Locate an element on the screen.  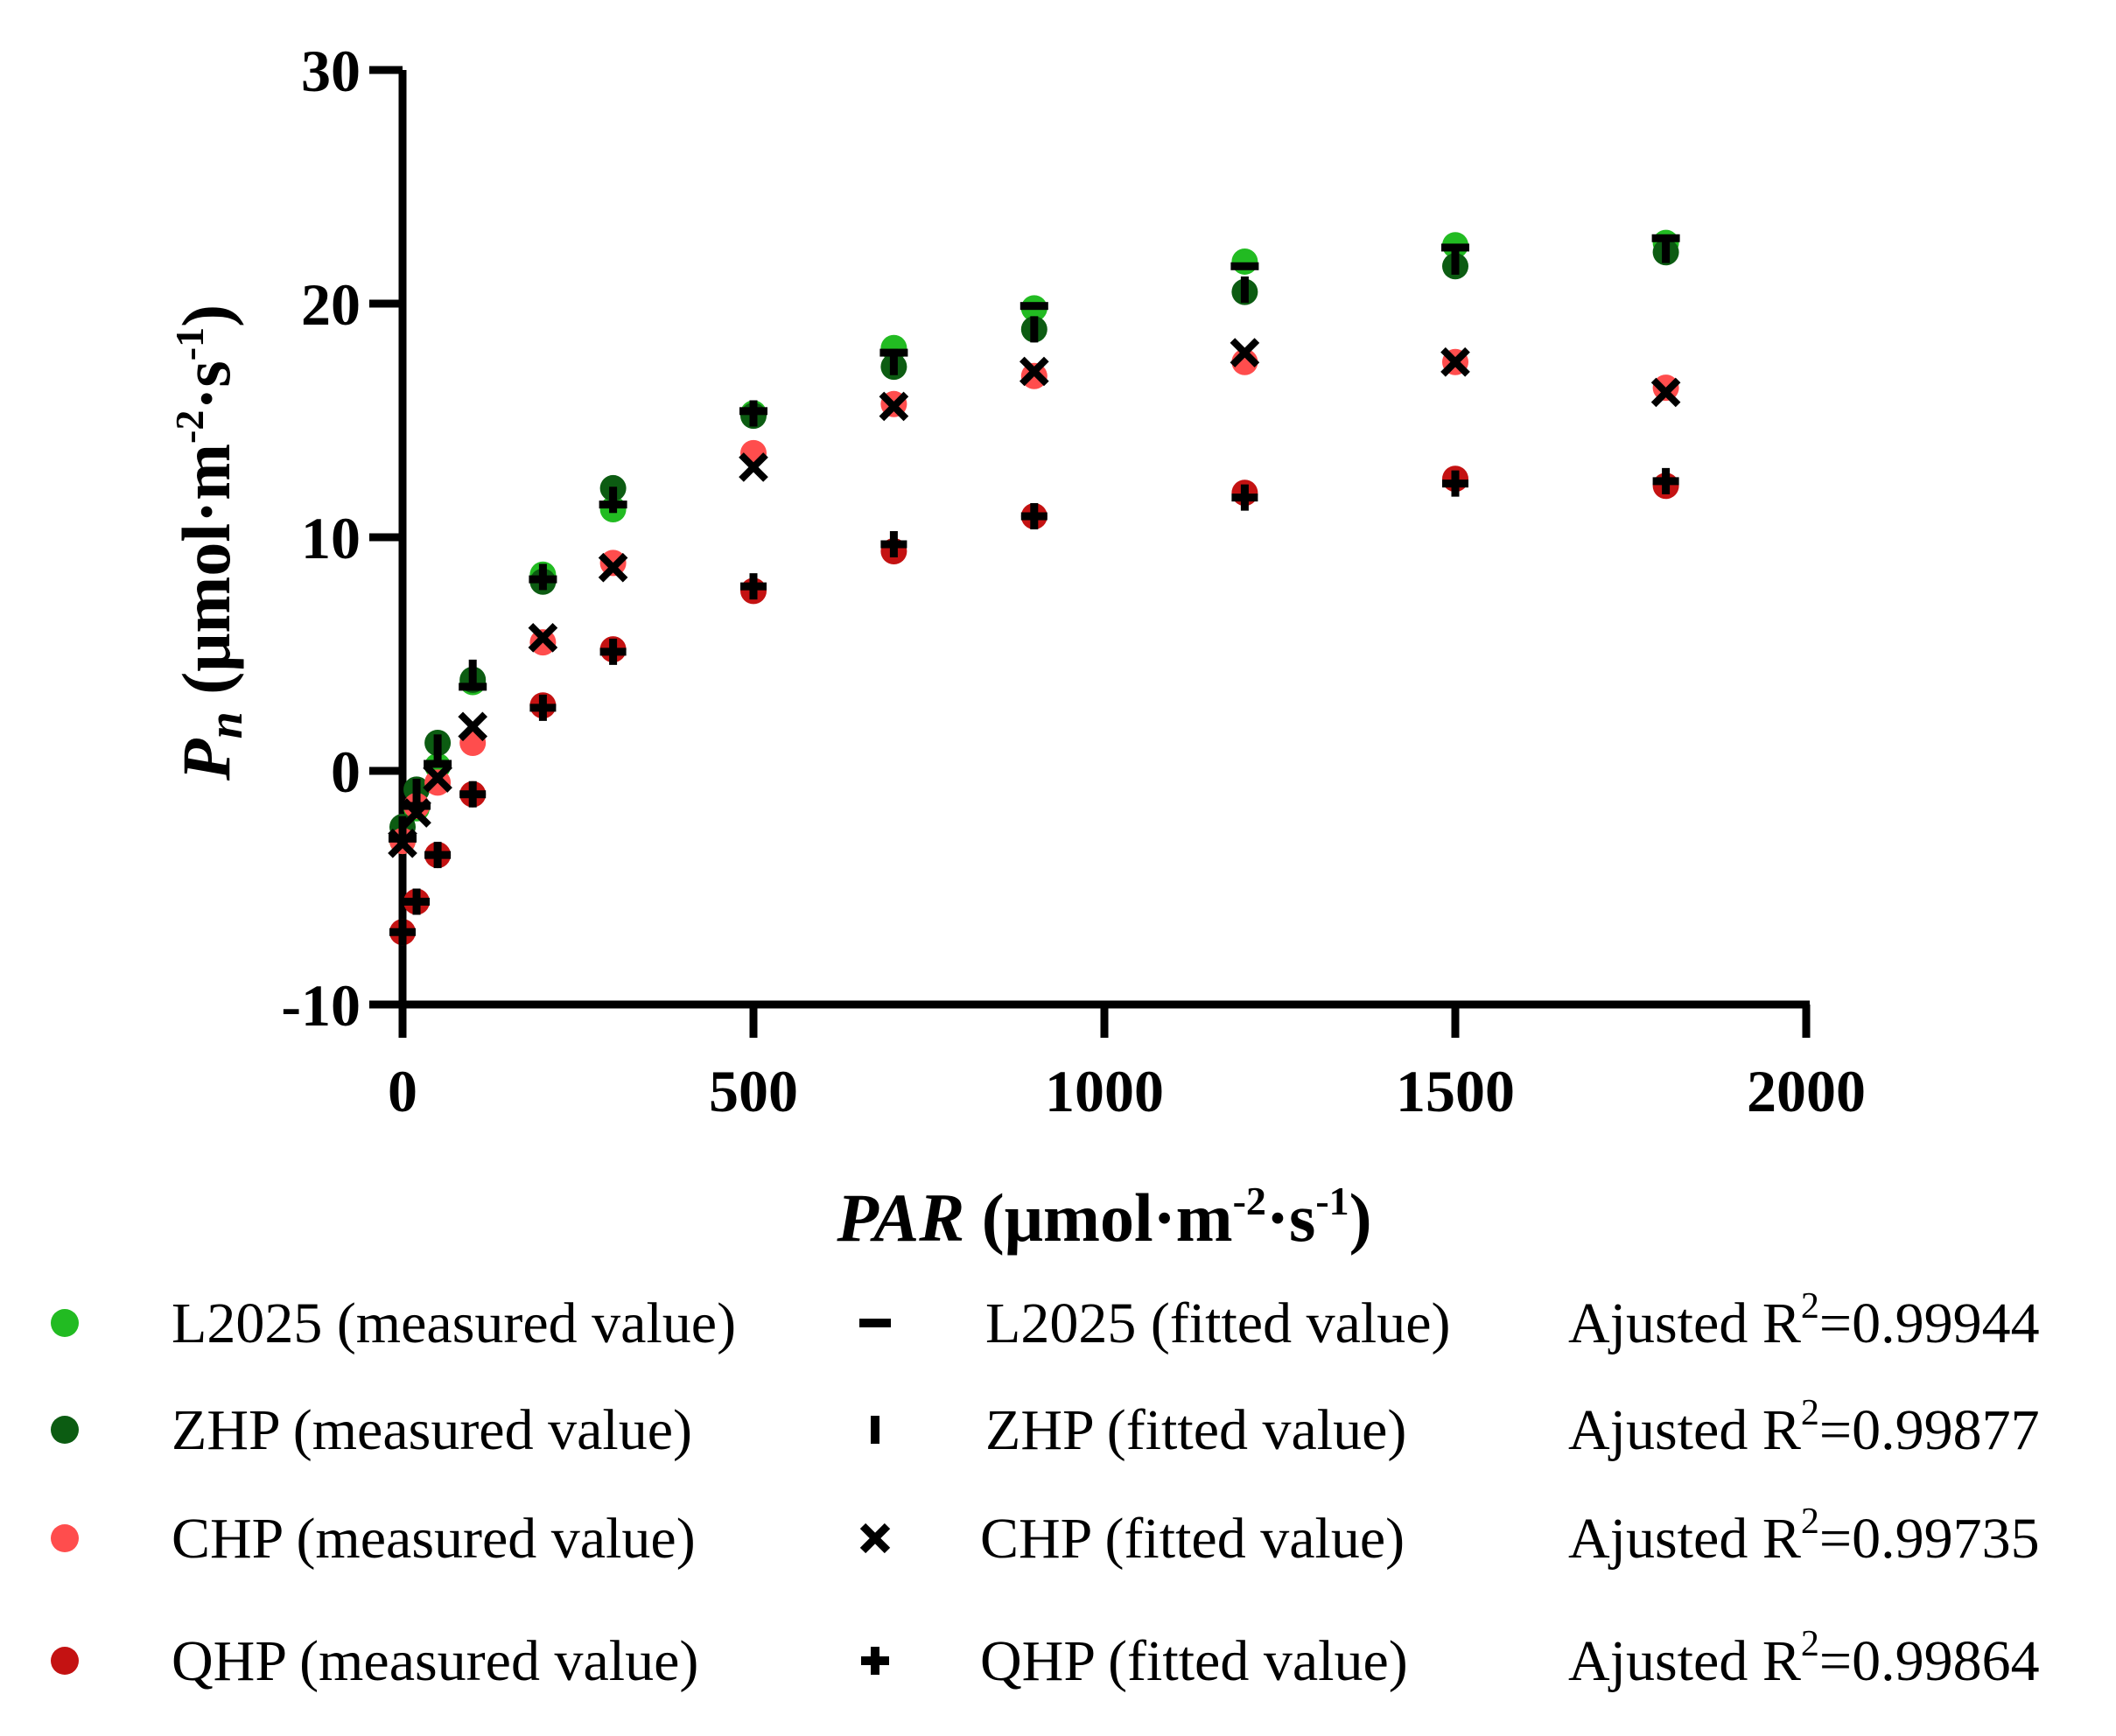
legend-x-icon is located at coordinates (875, 1538).